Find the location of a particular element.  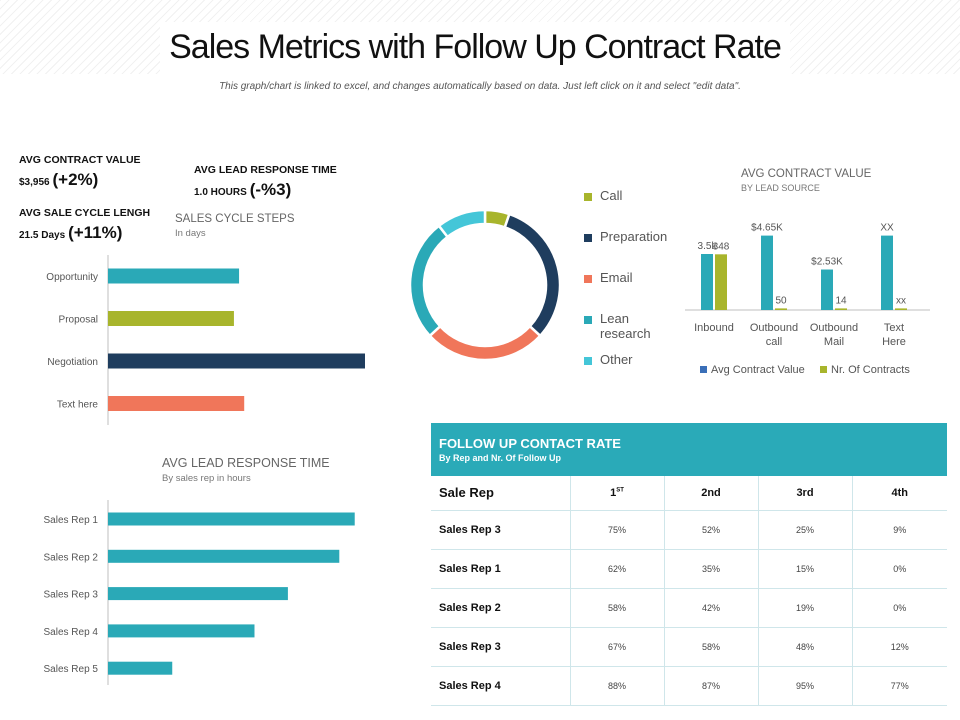

data-label: 348 is located at coordinates (721, 246).